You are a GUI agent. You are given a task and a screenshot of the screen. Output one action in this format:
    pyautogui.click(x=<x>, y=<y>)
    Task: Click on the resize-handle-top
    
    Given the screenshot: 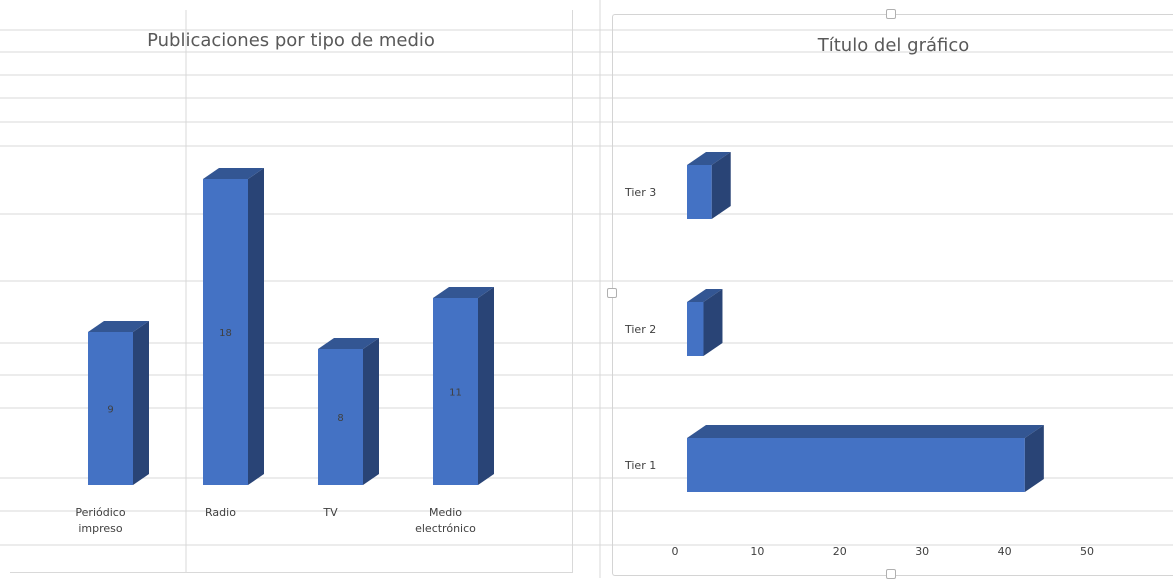 What is the action you would take?
    pyautogui.click(x=891, y=14)
    